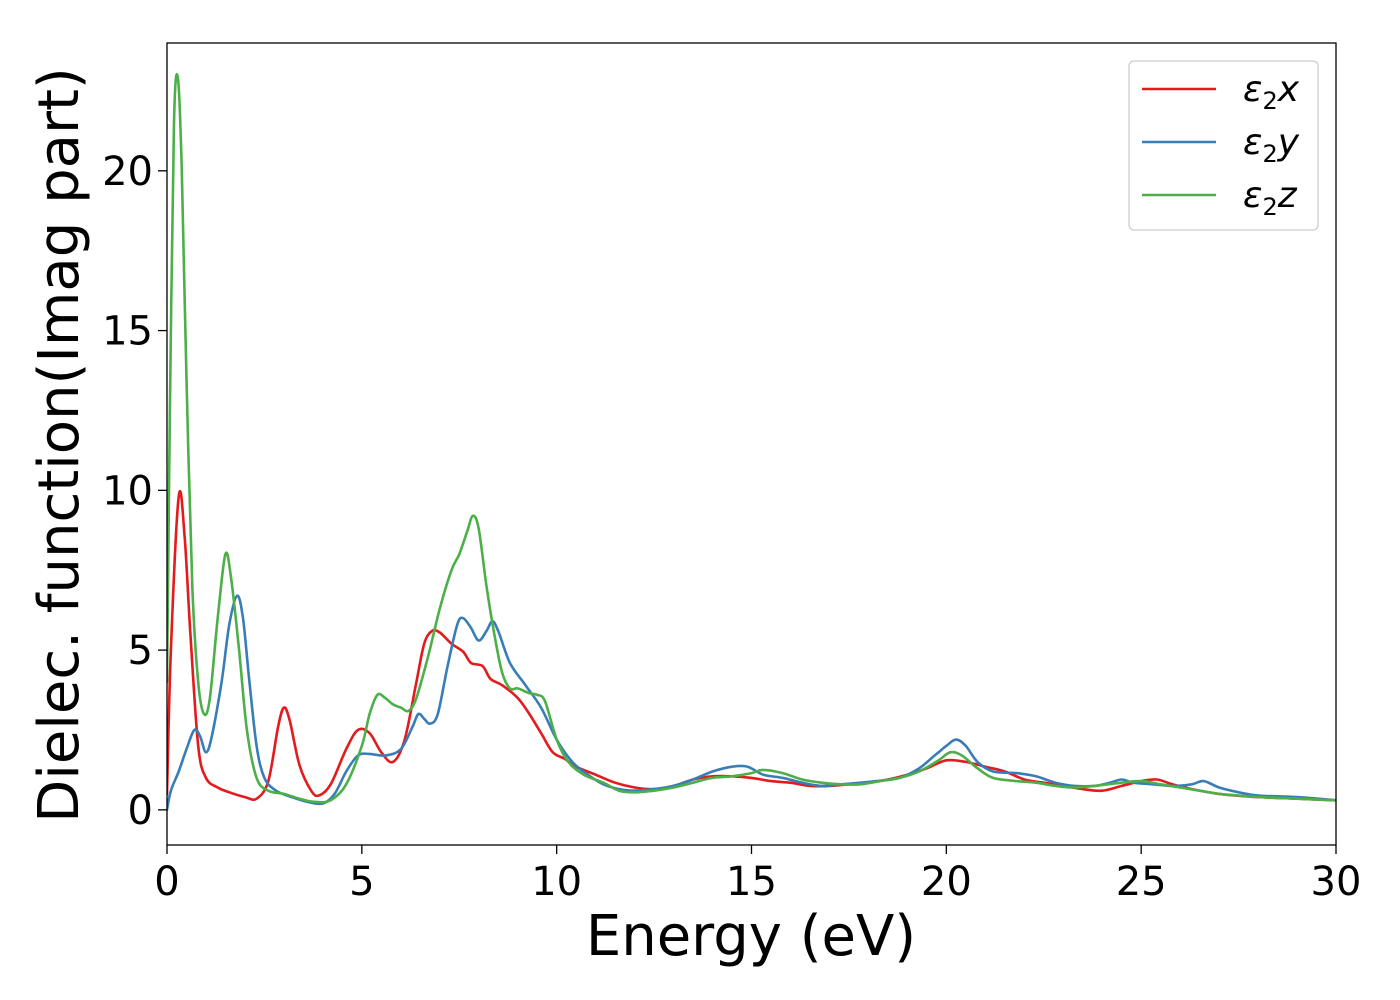 The width and height of the screenshot is (1400, 1000). I want to click on x-axis-label: Energy (eV), so click(751, 936).